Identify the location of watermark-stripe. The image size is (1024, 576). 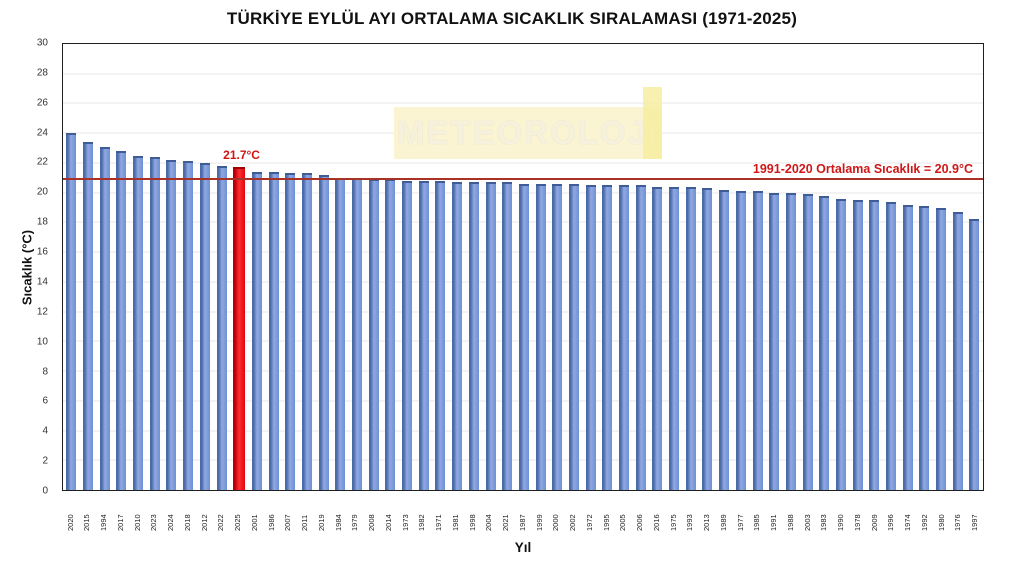
(652, 123).